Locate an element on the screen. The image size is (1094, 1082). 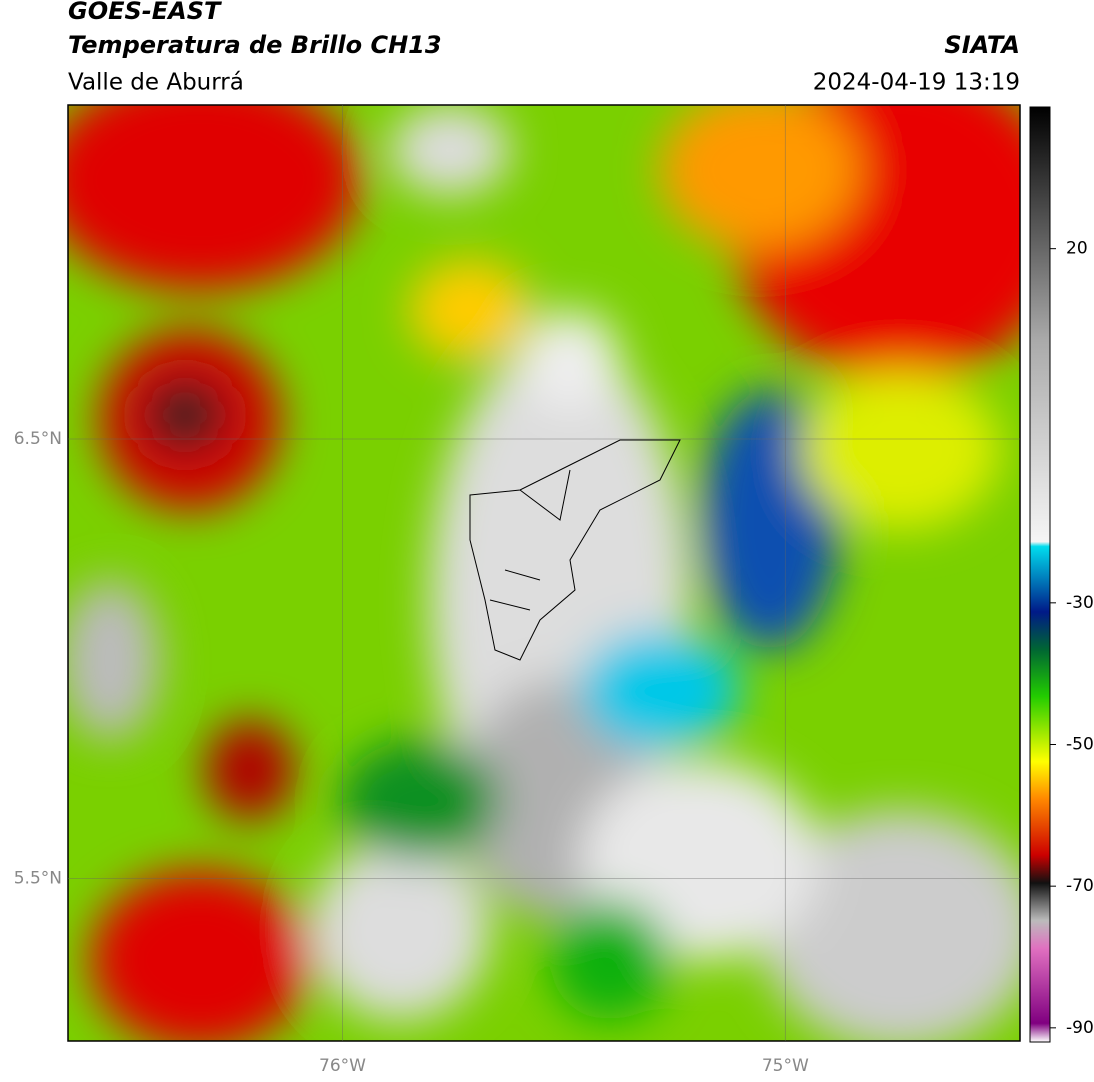
datetime: 2024-04-19 13:19 is located at coordinates (916, 83).